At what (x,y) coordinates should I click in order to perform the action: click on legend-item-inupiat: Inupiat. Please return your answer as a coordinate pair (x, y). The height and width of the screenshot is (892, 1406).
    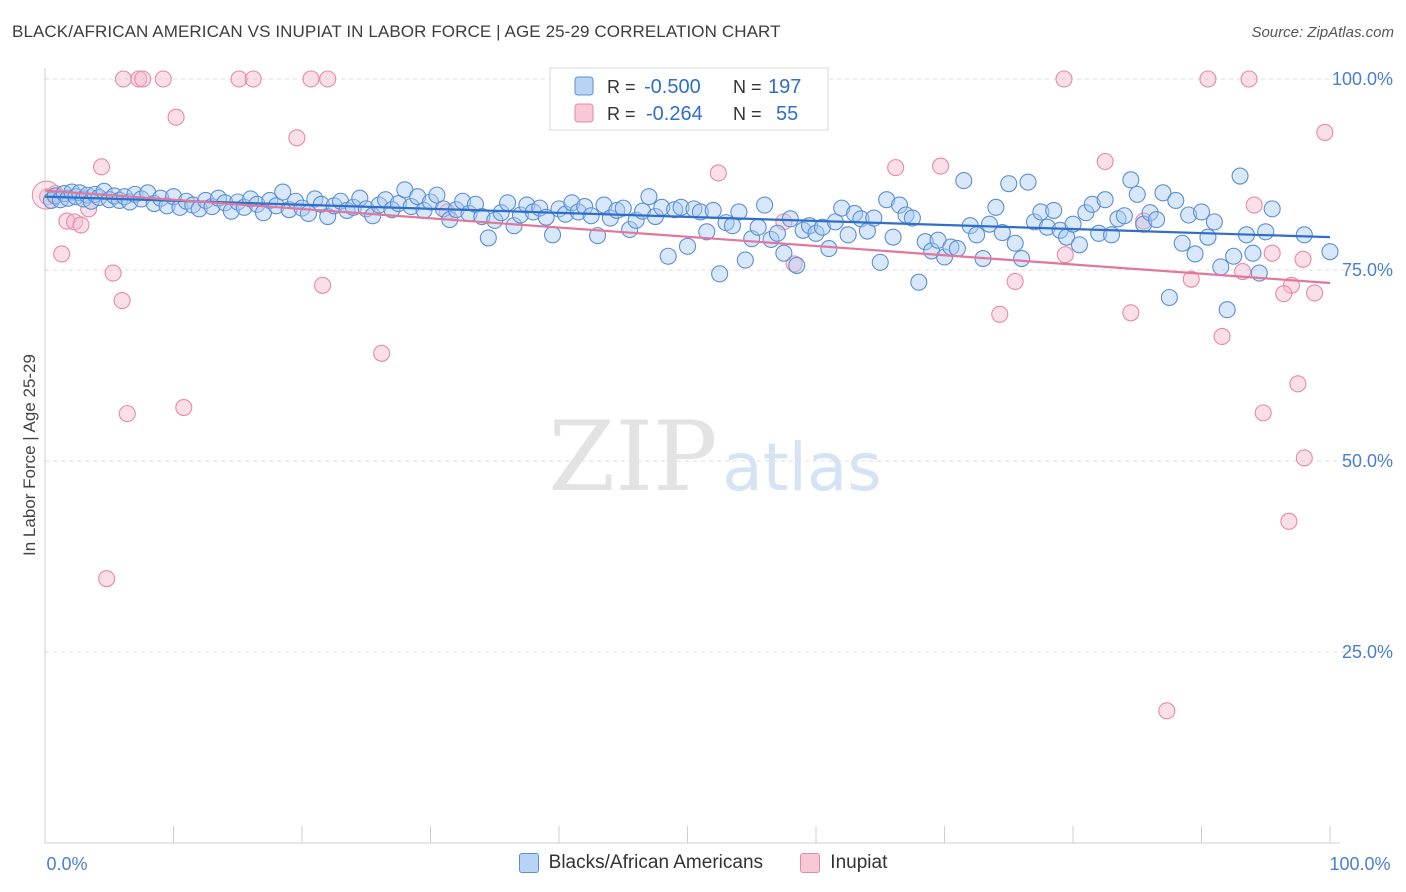
    Looking at the image, I should click on (843, 863).